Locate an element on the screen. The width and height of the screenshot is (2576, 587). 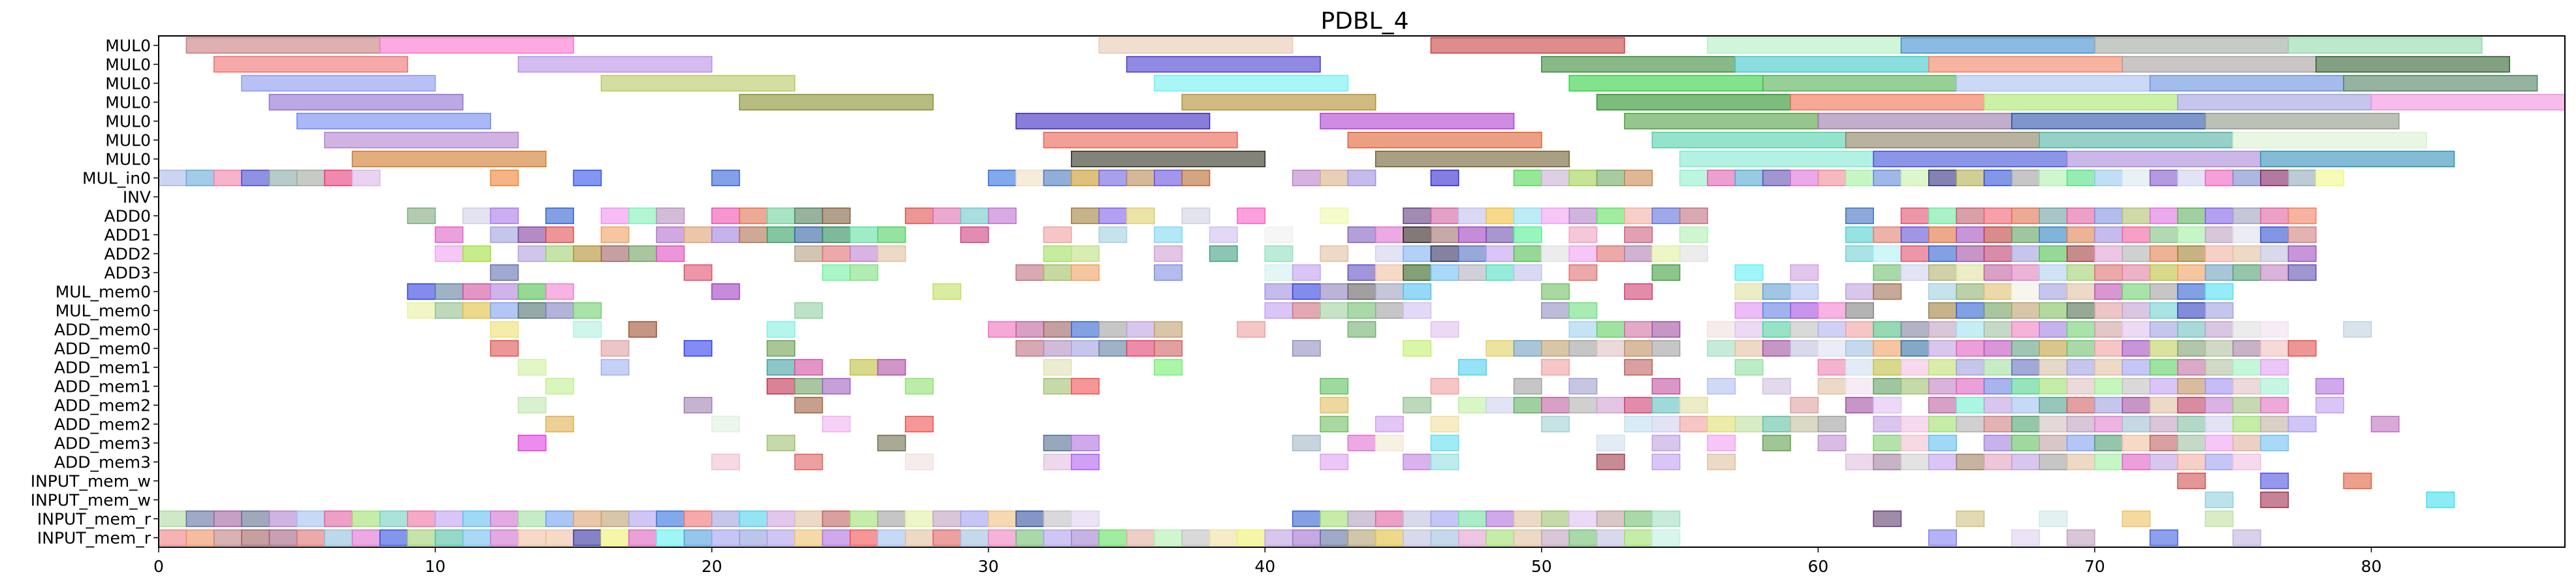
y-tick-label: MUL_in0 is located at coordinates (117, 178).